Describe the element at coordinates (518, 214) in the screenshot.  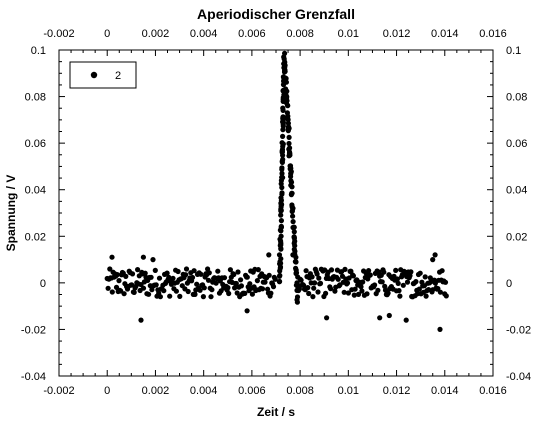
I see `y-tick-labels-right: -0.04 -0.02 0 0.02 0.04 0.06 0.08 0.1` at that location.